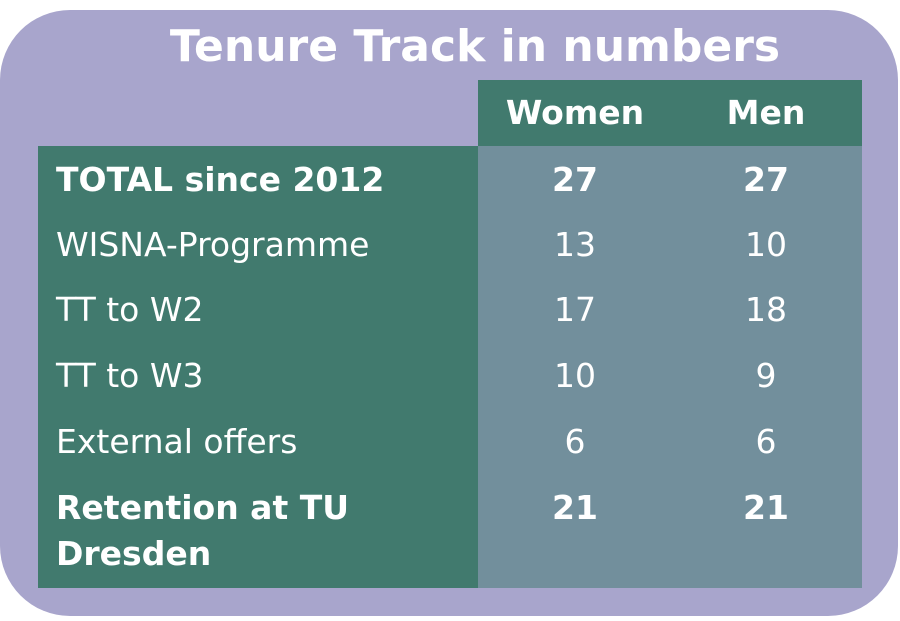 Image resolution: width=900 pixels, height=621 pixels. What do you see at coordinates (203, 530) in the screenshot?
I see `row-label: Retention at TU Dresden` at bounding box center [203, 530].